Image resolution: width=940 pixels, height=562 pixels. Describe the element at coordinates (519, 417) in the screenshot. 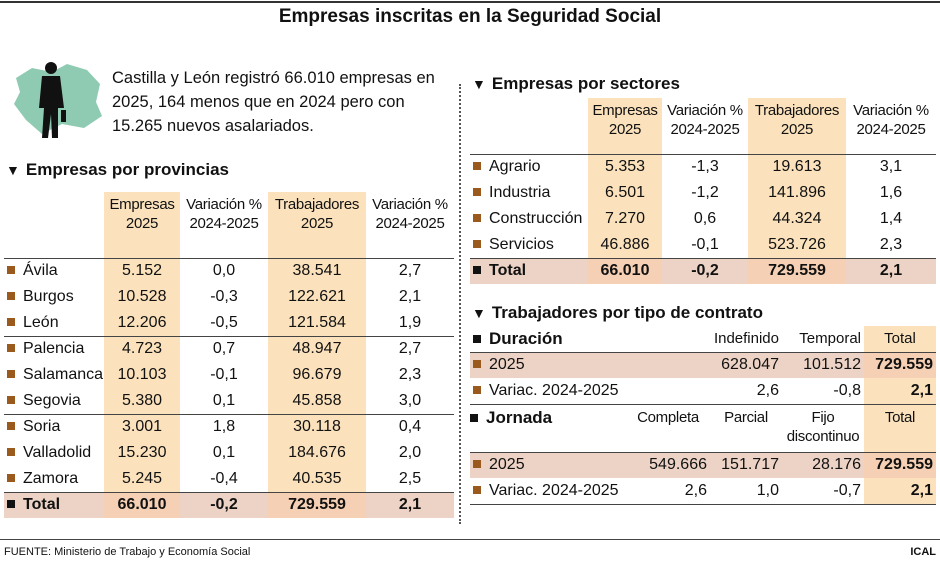

I see `group-label: Jornada` at that location.